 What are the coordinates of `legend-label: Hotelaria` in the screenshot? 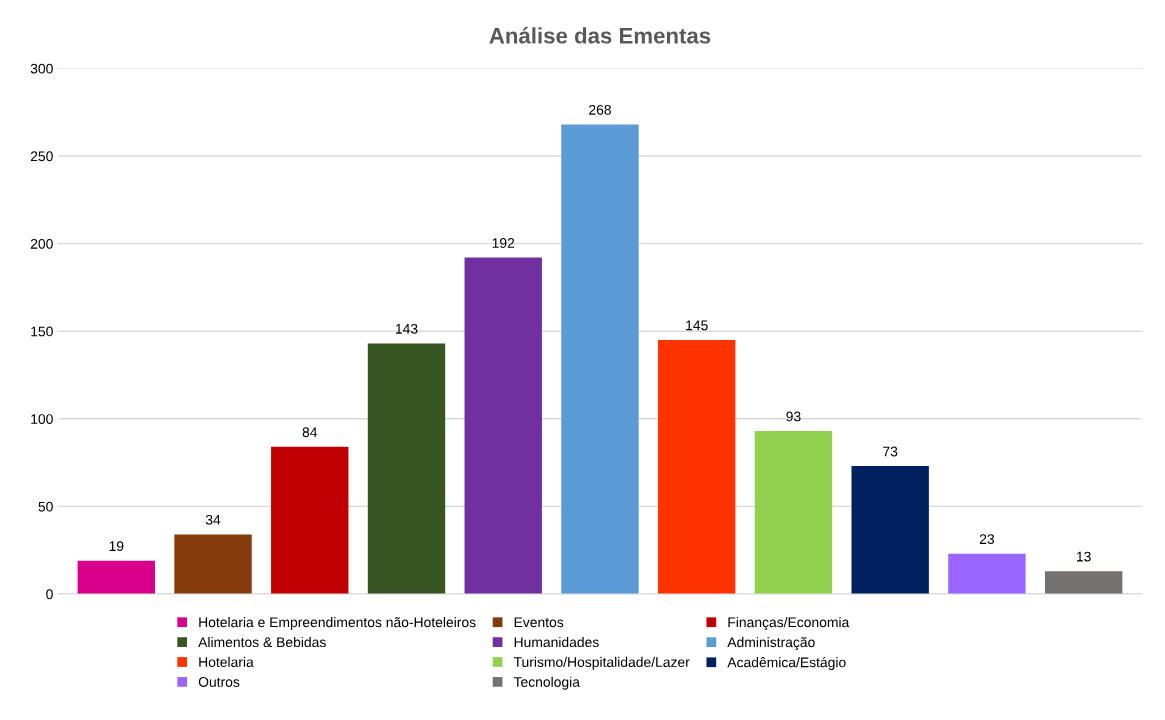 It's located at (226, 661).